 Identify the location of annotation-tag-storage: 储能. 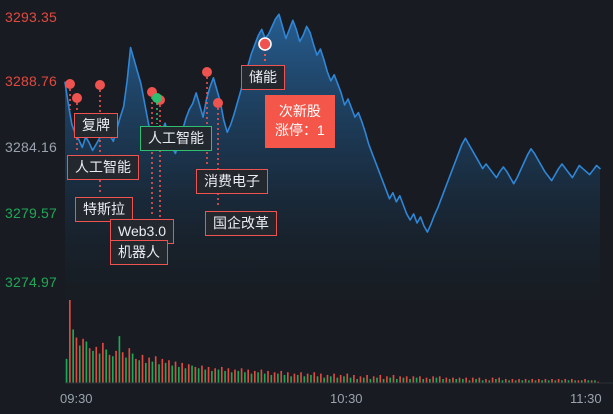
(263, 77).